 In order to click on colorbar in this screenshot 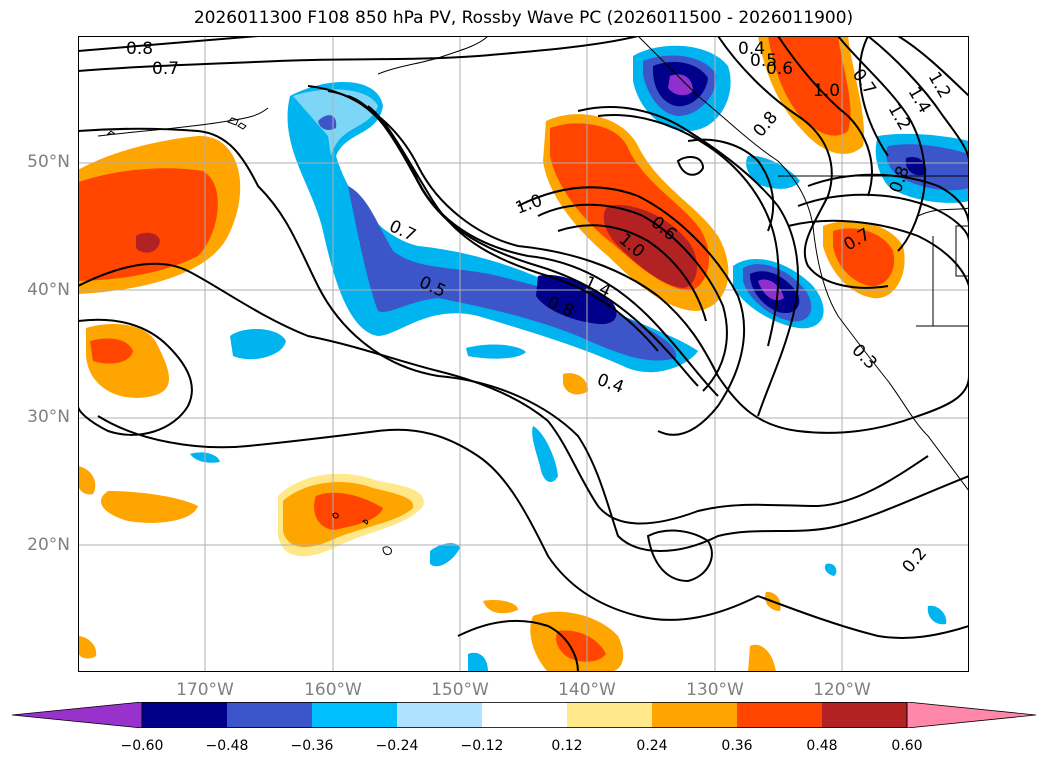, I will do `click(524, 716)`.